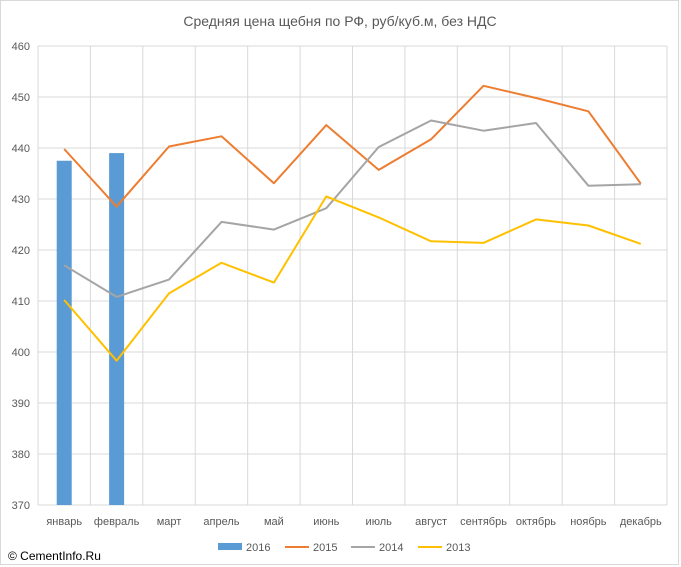  What do you see at coordinates (483, 522) in the screenshot?
I see `x-tick-label: сентябрь` at bounding box center [483, 522].